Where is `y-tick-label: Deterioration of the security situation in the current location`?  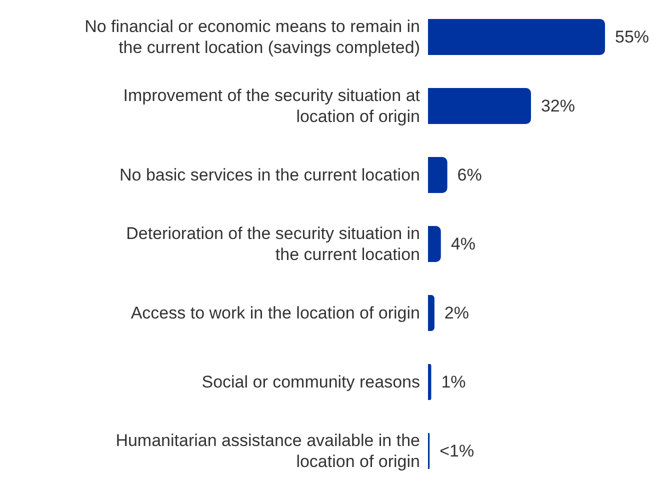 y-tick-label: Deterioration of the security situation in the current location is located at coordinates (273, 244).